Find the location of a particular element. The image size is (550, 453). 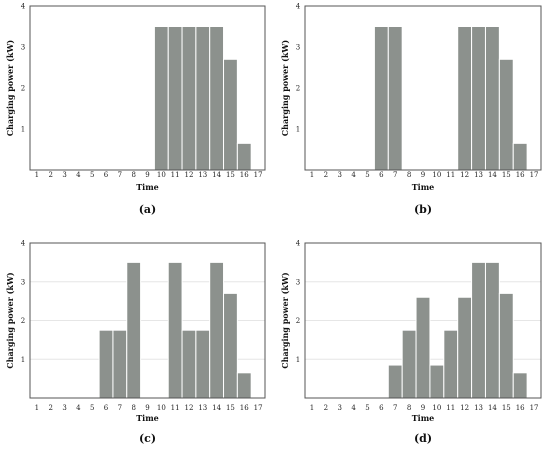

panel-b-ytick-label: 1 is located at coordinates (298, 130).